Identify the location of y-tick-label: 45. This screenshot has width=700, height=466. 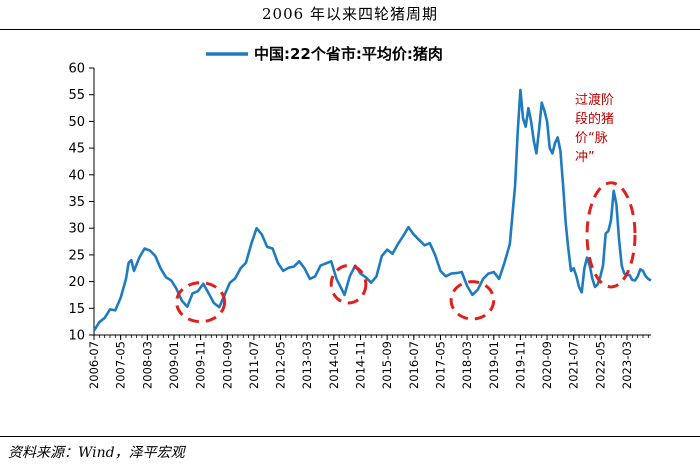
(76, 149).